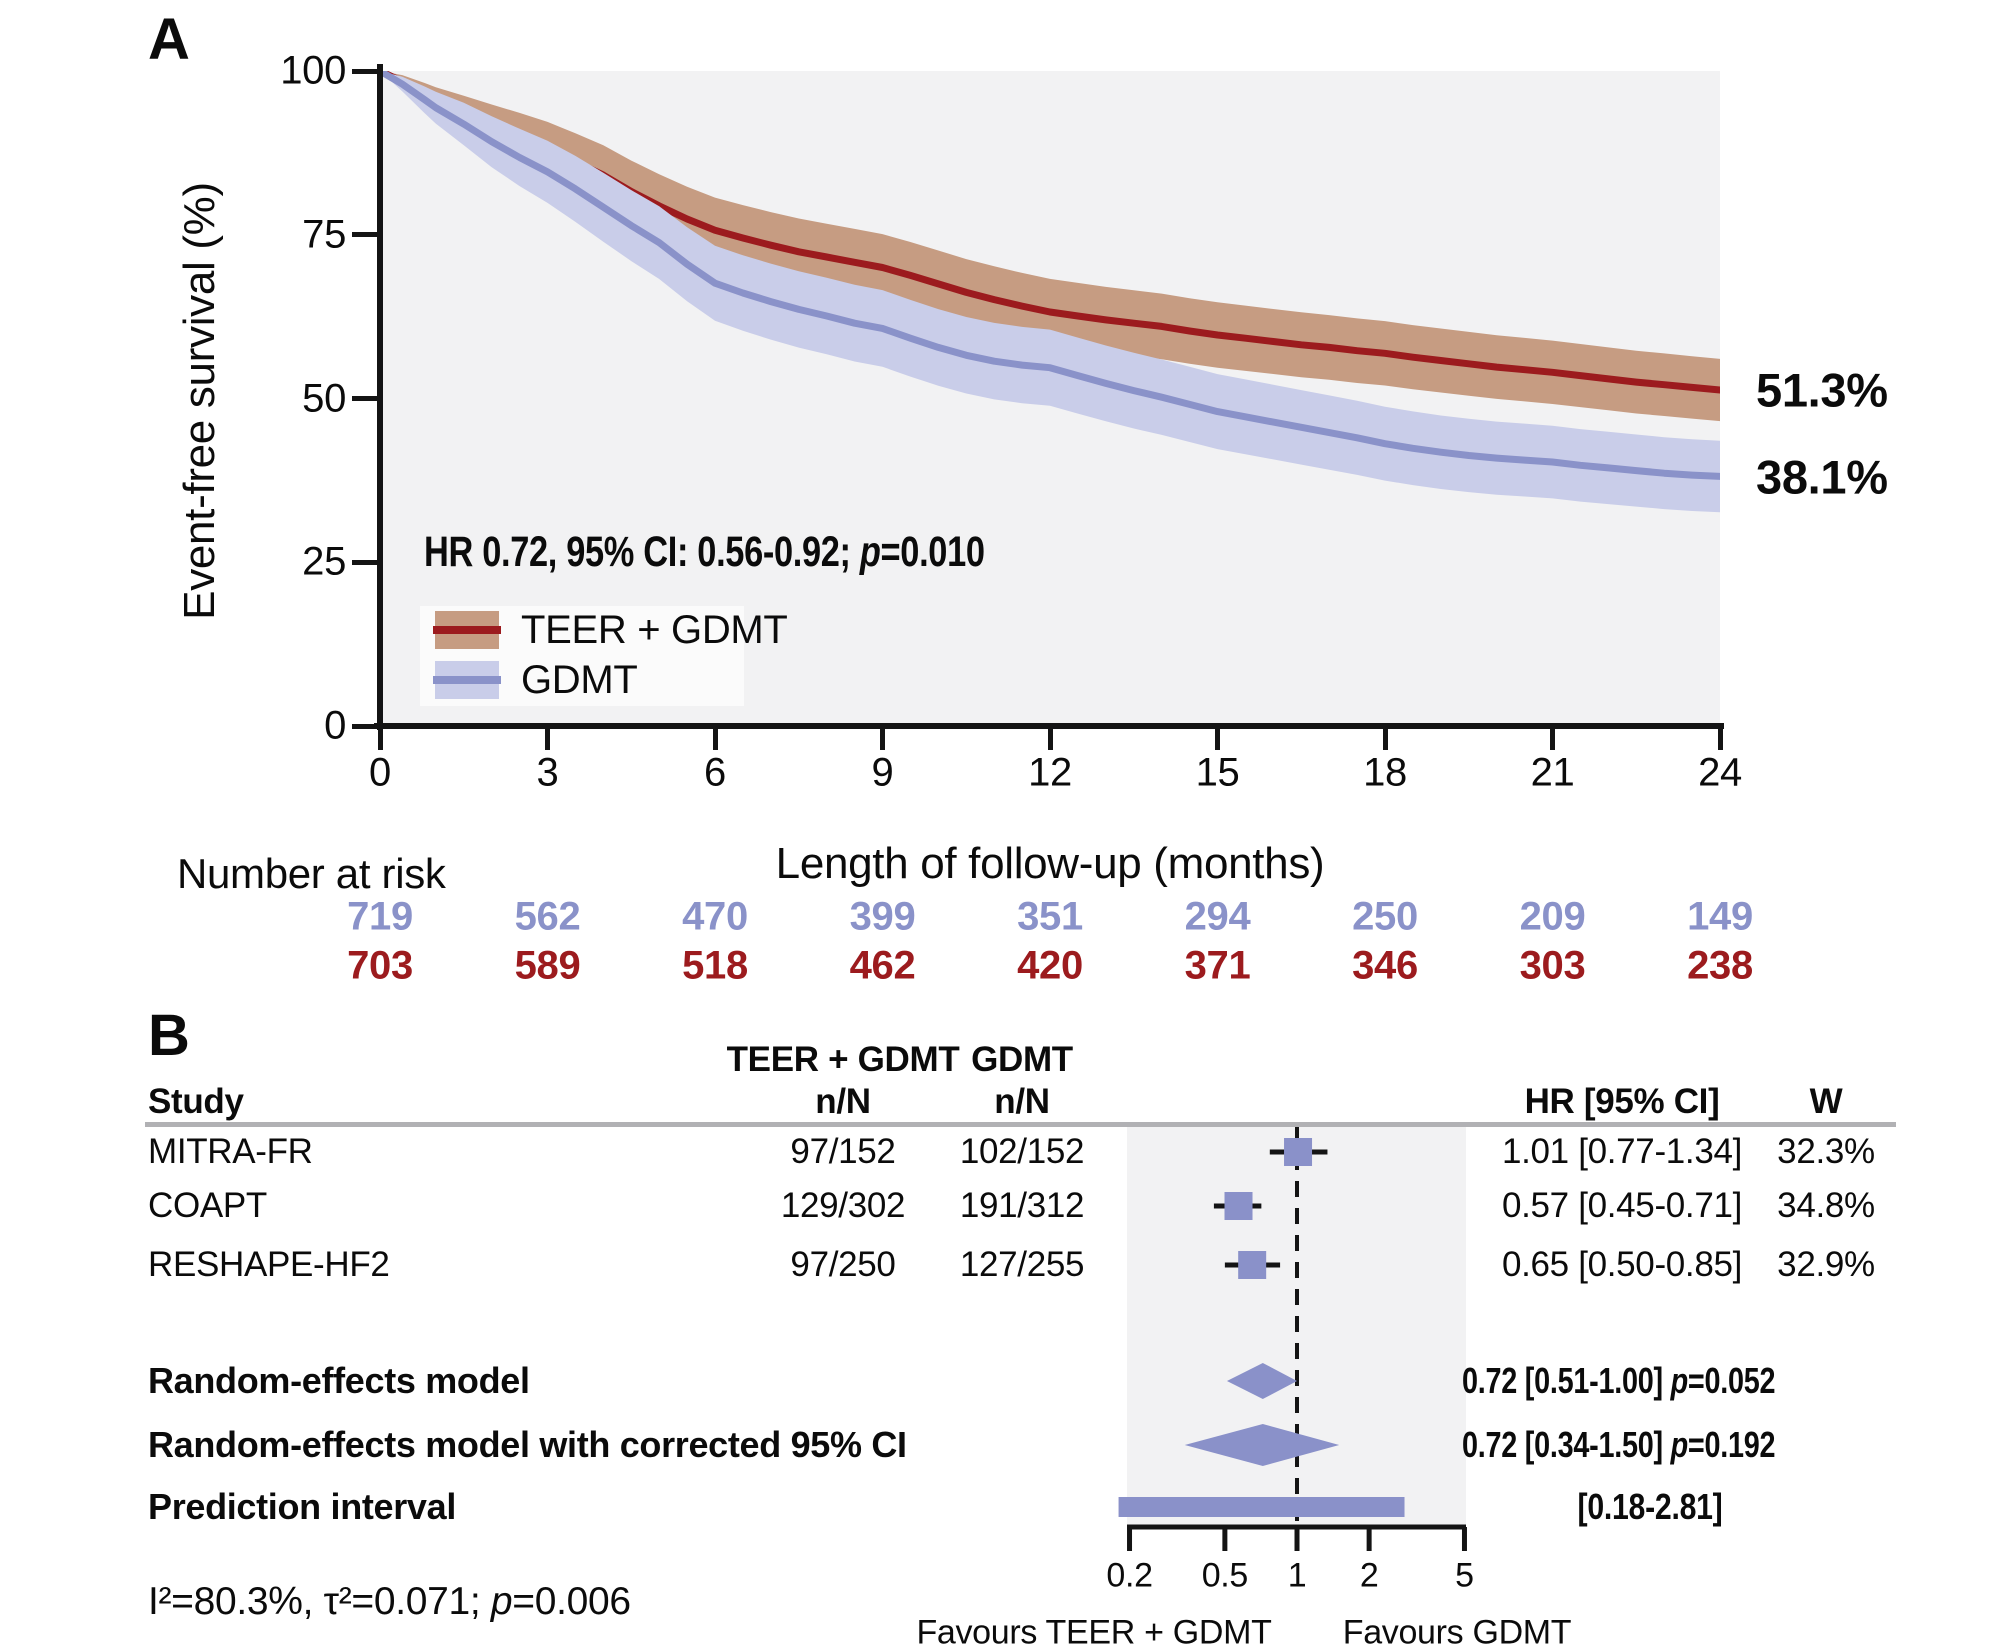 This screenshot has width=2009, height=1648. What do you see at coordinates (230, 1151) in the screenshot?
I see `study-name: MITRA-FR` at bounding box center [230, 1151].